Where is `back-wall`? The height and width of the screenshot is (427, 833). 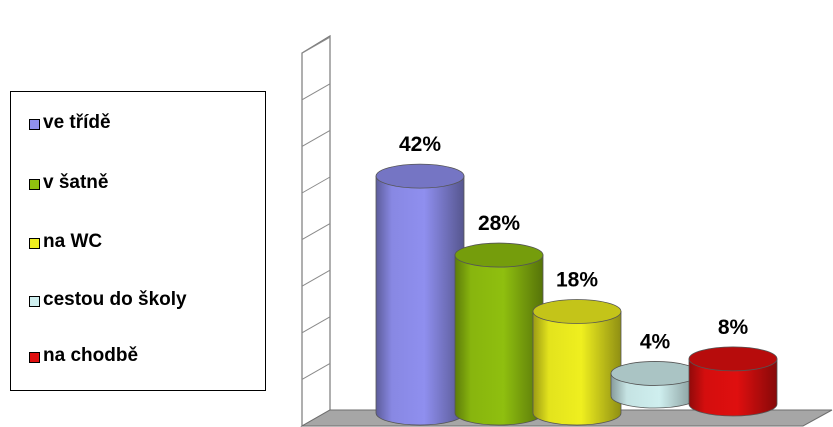 back-wall is located at coordinates (316, 230).